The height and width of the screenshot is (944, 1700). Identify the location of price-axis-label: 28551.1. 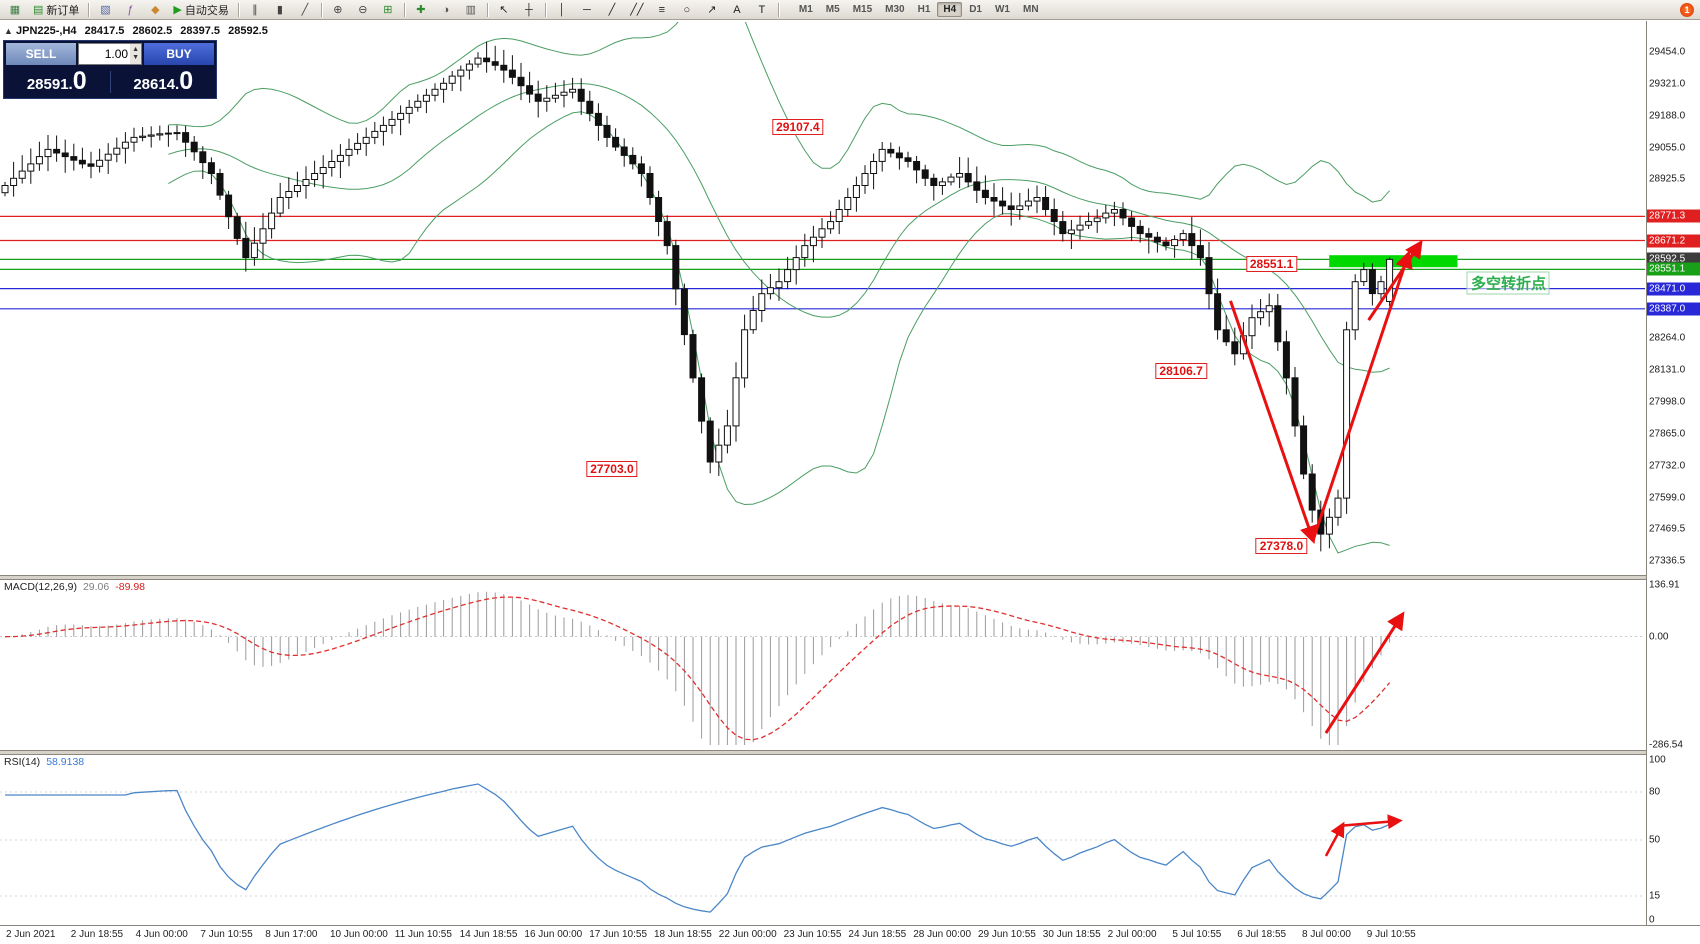
(1673, 269).